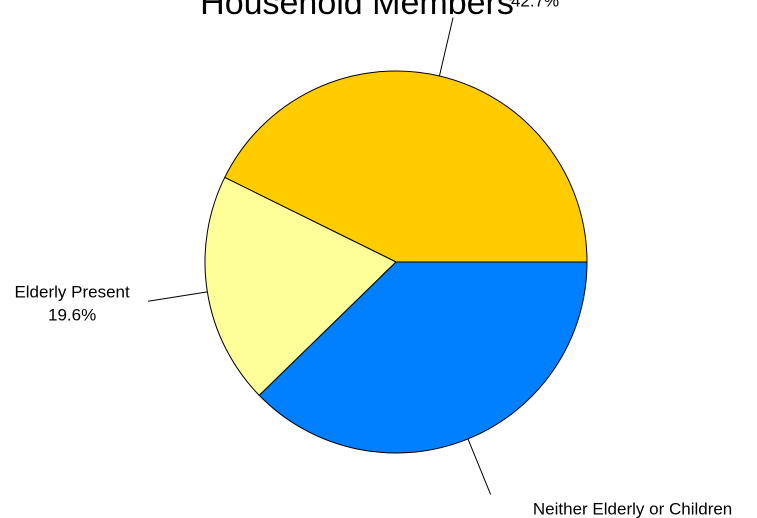  Describe the element at coordinates (72, 314) in the screenshot. I see `slice-value-label-2: 19.6%` at that location.